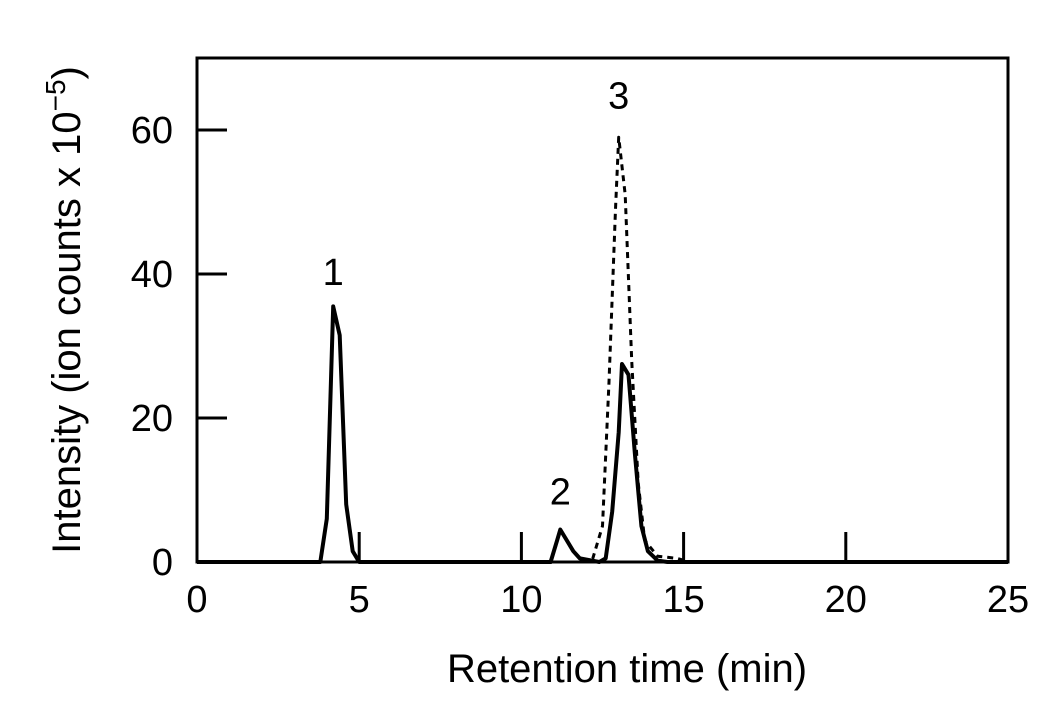 Image resolution: width=1056 pixels, height=719 pixels. What do you see at coordinates (55, 95) in the screenshot?
I see `y-axis-title-exponent: −5` at bounding box center [55, 95].